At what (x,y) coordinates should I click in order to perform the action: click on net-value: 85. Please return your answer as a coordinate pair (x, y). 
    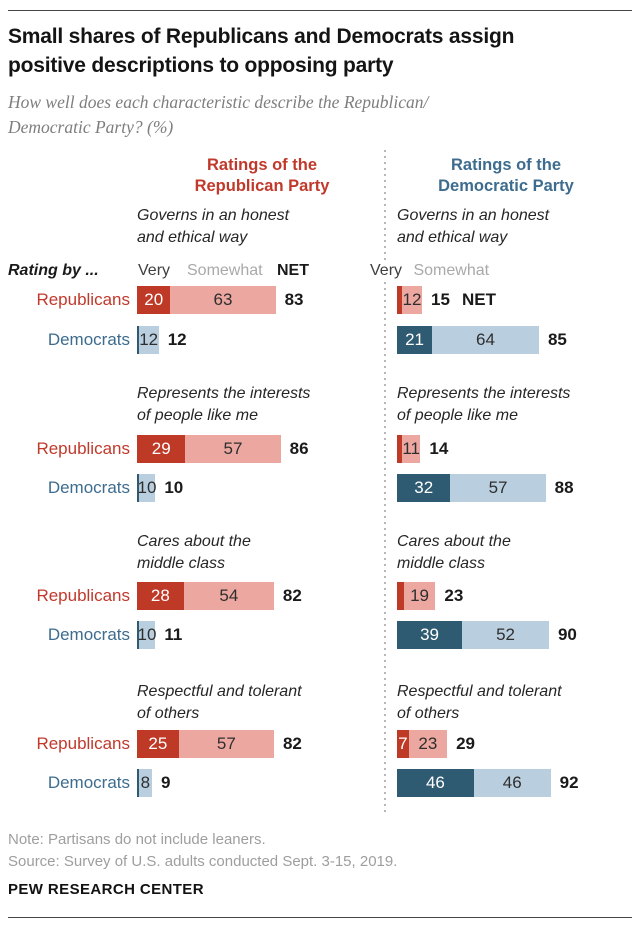
    Looking at the image, I should click on (557, 339).